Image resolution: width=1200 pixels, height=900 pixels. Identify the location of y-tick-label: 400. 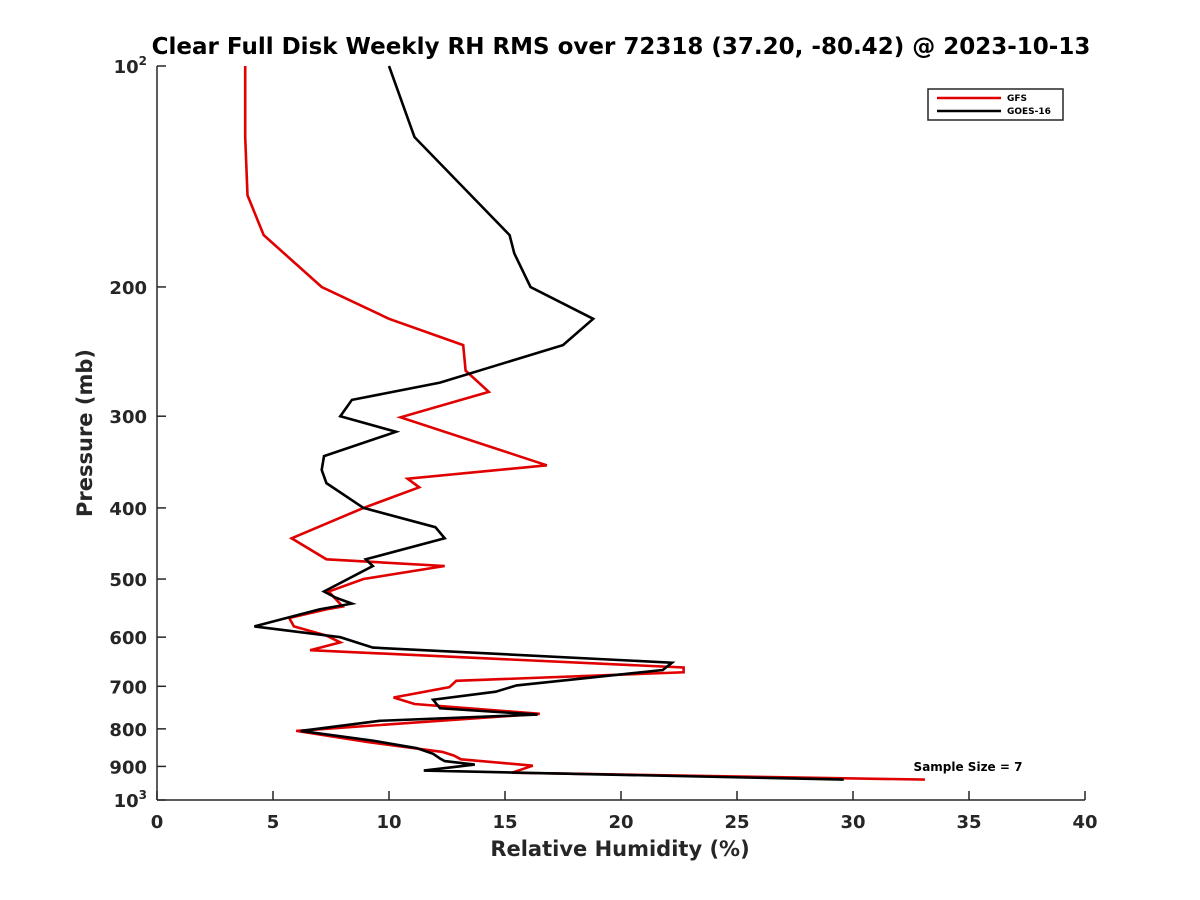
(128, 509).